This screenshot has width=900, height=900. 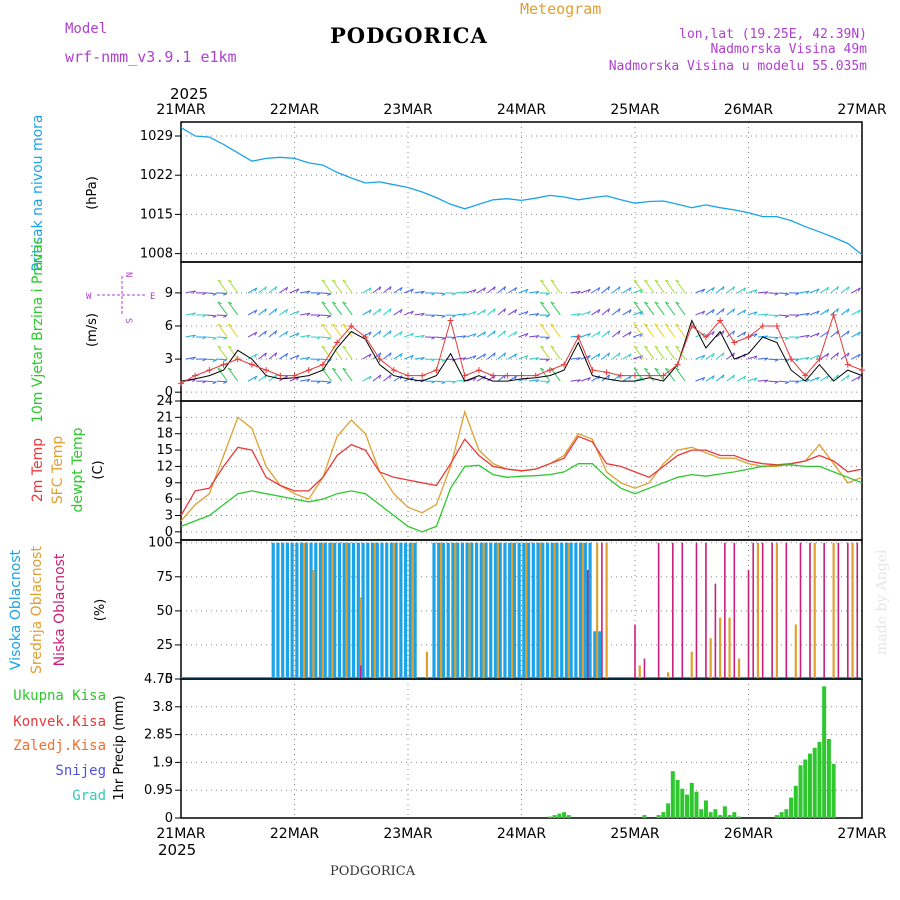 I want to click on compass-s: S, so click(x=128, y=320).